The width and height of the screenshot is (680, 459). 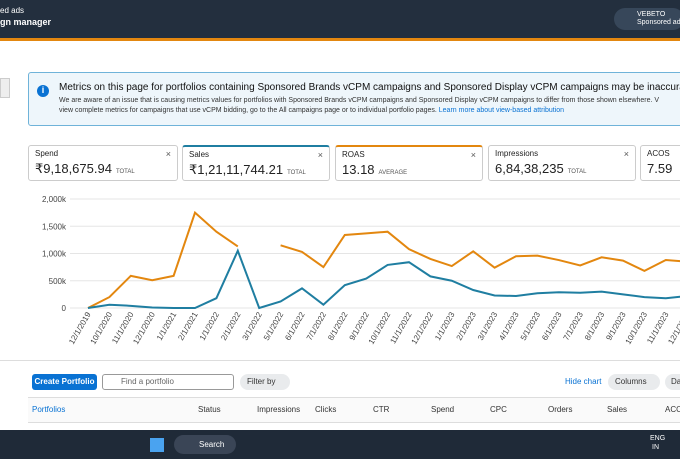 I want to click on metric-card: ACOS 7.59, so click(x=660, y=163).